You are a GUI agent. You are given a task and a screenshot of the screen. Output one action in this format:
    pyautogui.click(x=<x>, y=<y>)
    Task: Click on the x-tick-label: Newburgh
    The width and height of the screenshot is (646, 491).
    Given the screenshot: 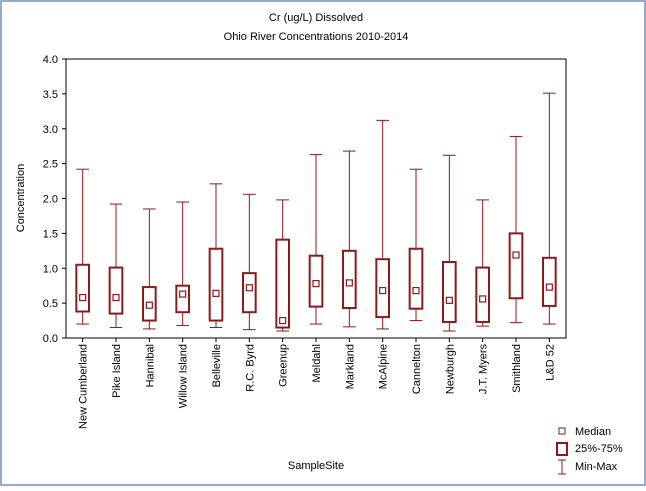 What is the action you would take?
    pyautogui.click(x=450, y=369)
    